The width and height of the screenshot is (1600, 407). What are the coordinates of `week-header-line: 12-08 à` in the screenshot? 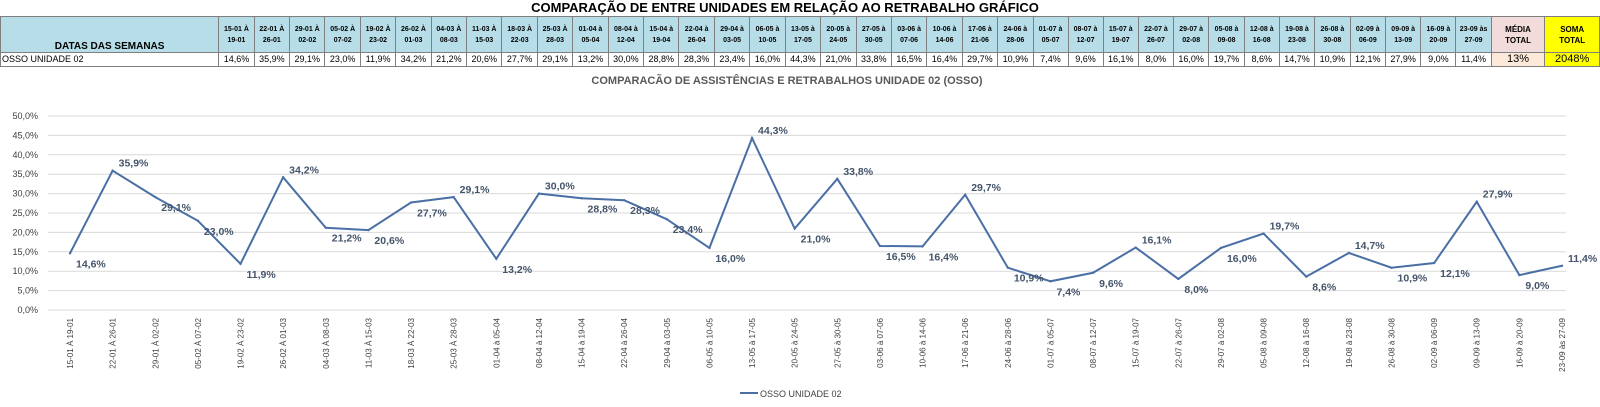 It's located at (1261, 29).